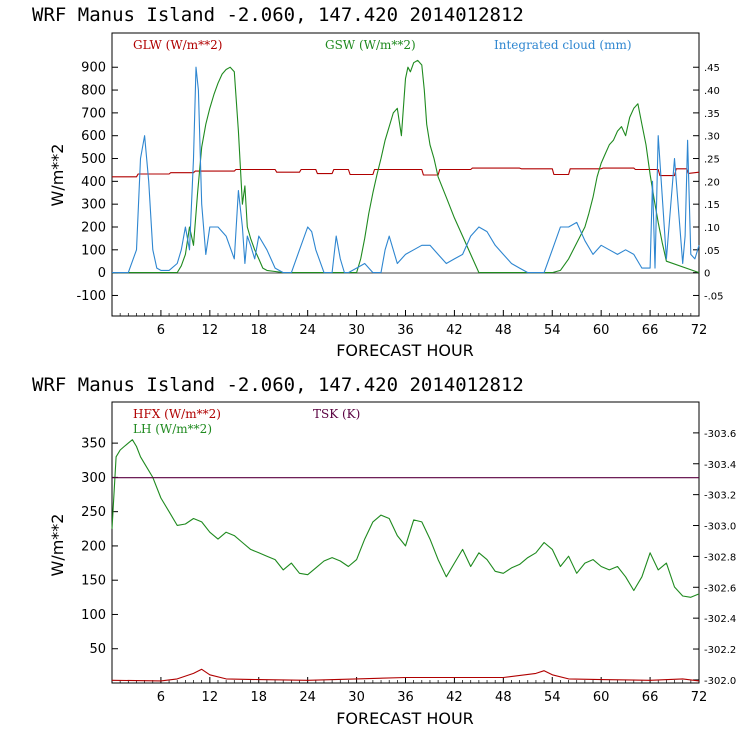 This screenshot has width=740, height=740. What do you see at coordinates (93, 159) in the screenshot?
I see `y-tick-label: 500` at bounding box center [93, 159].